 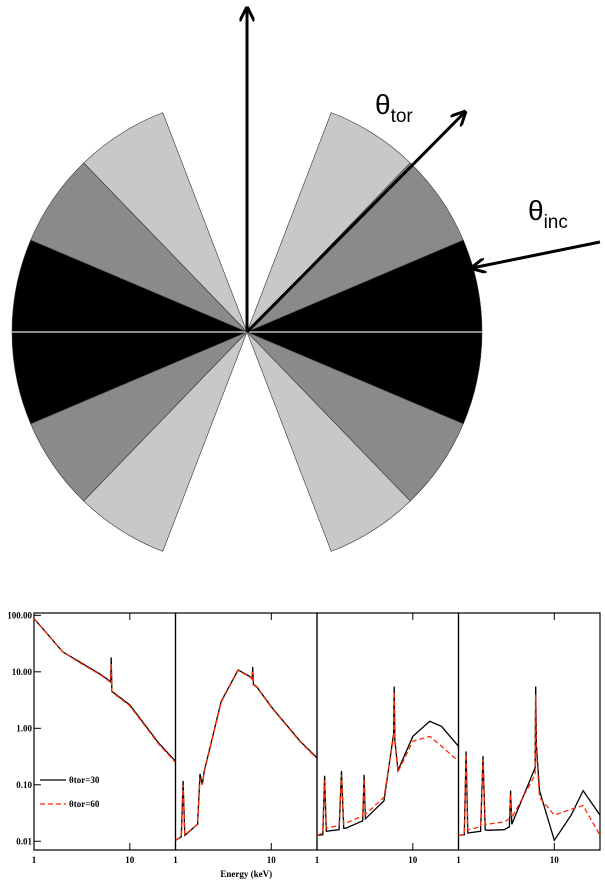 What do you see at coordinates (24, 785) in the screenshot?
I see `y-tick-label: 0.10` at bounding box center [24, 785].